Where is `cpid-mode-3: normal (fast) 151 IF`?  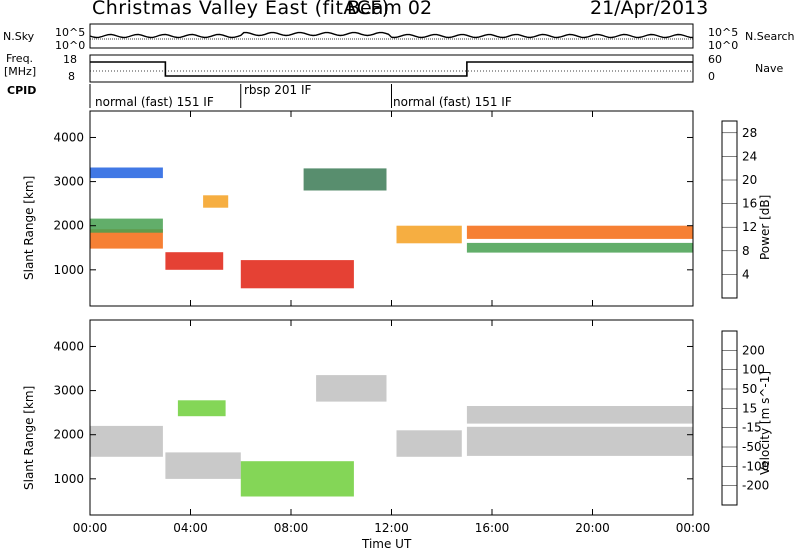
cpid-mode-3: normal (fast) 151 IF is located at coordinates (452, 102).